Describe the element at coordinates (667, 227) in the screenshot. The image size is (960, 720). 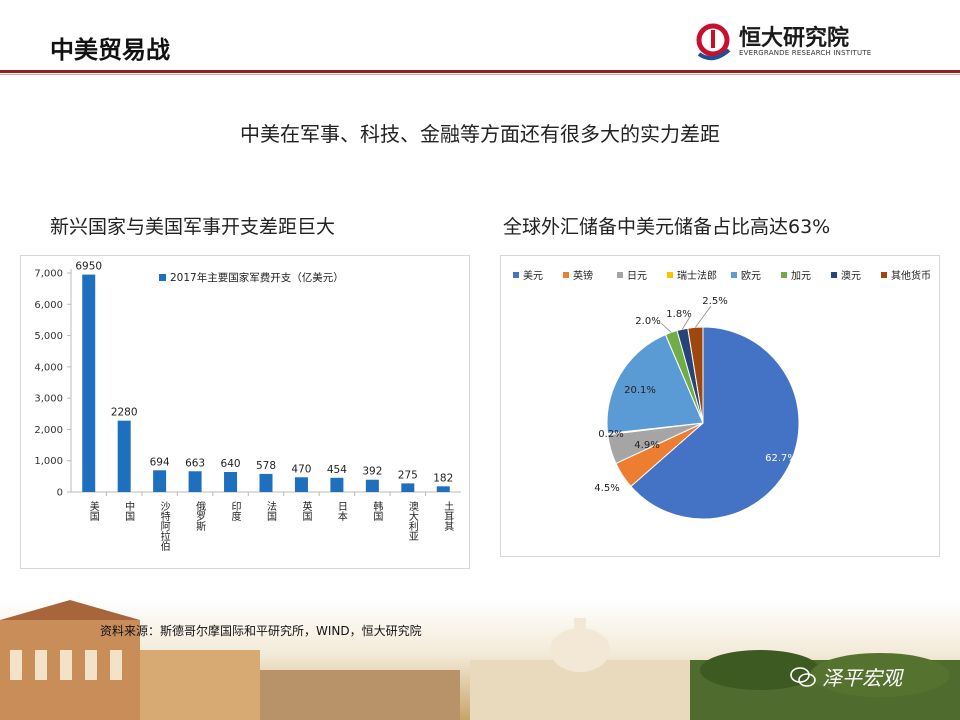
I see `right-subtitle: 全球外汇储备中美元储备占比高达63%` at that location.